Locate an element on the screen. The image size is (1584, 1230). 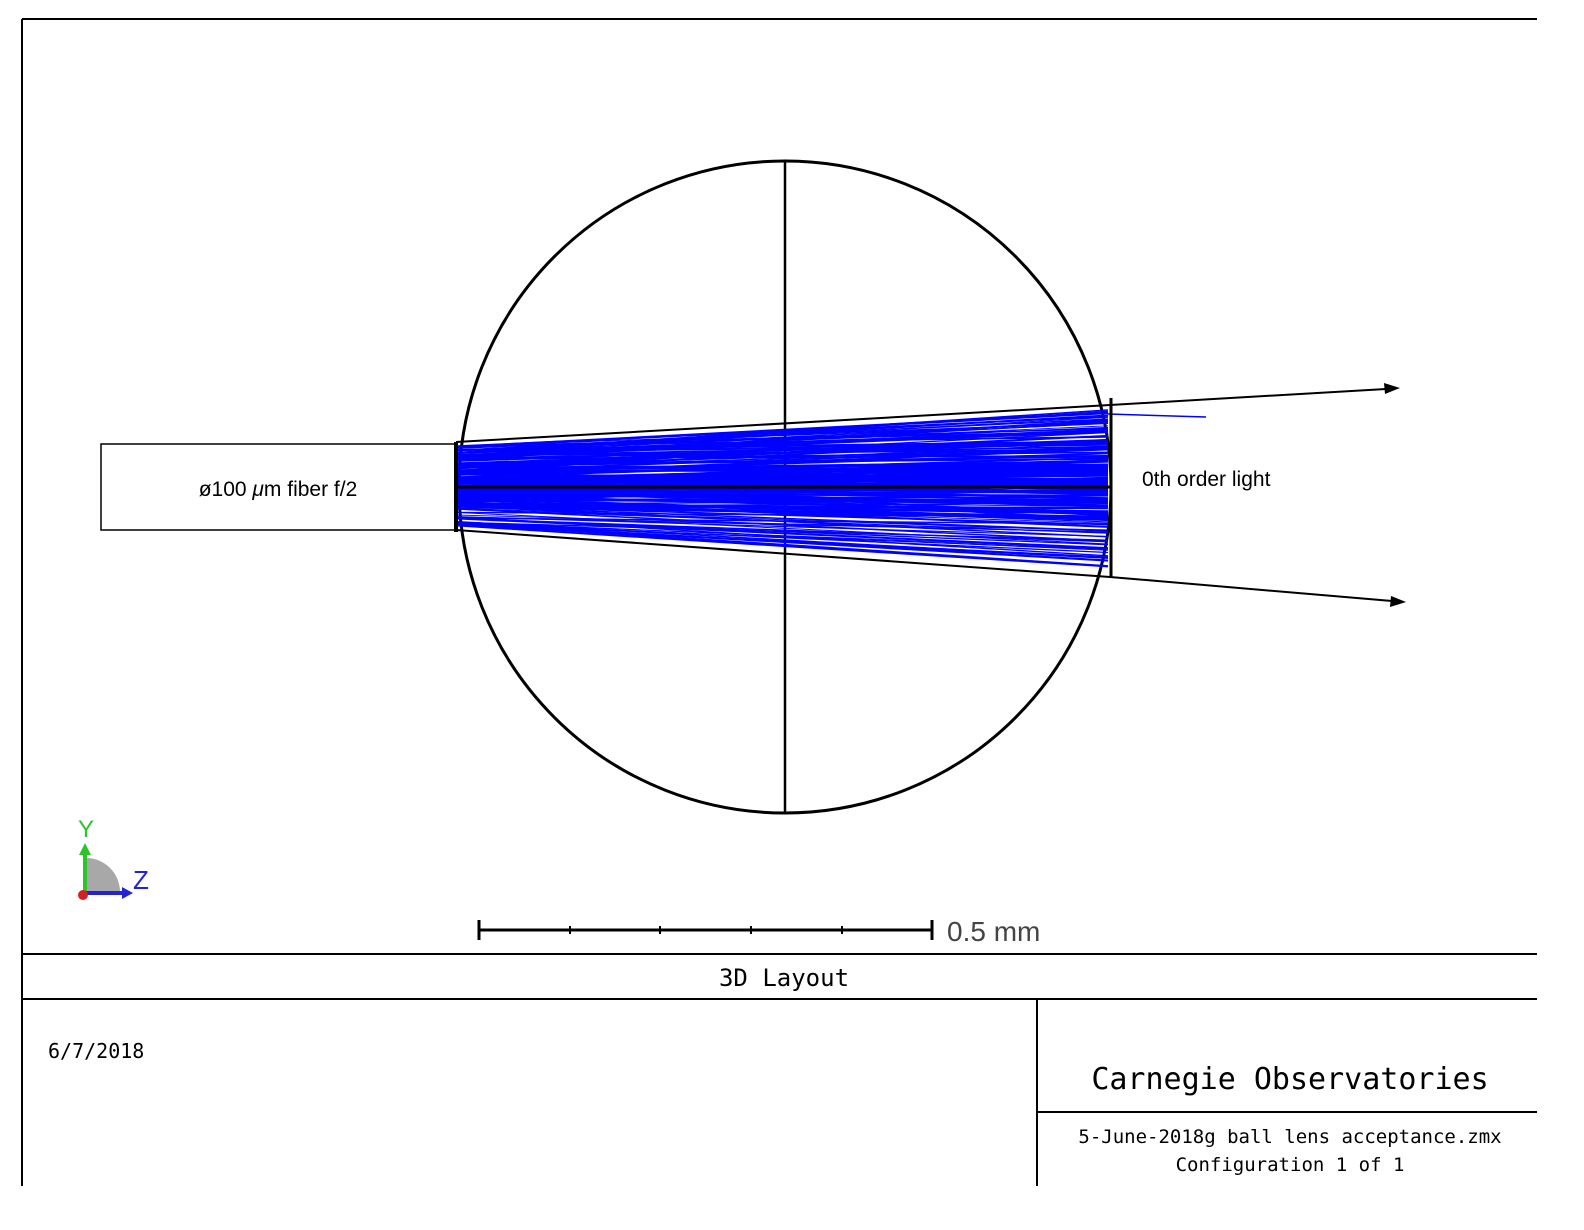
axis-triad: Y Z is located at coordinates (113, 858).